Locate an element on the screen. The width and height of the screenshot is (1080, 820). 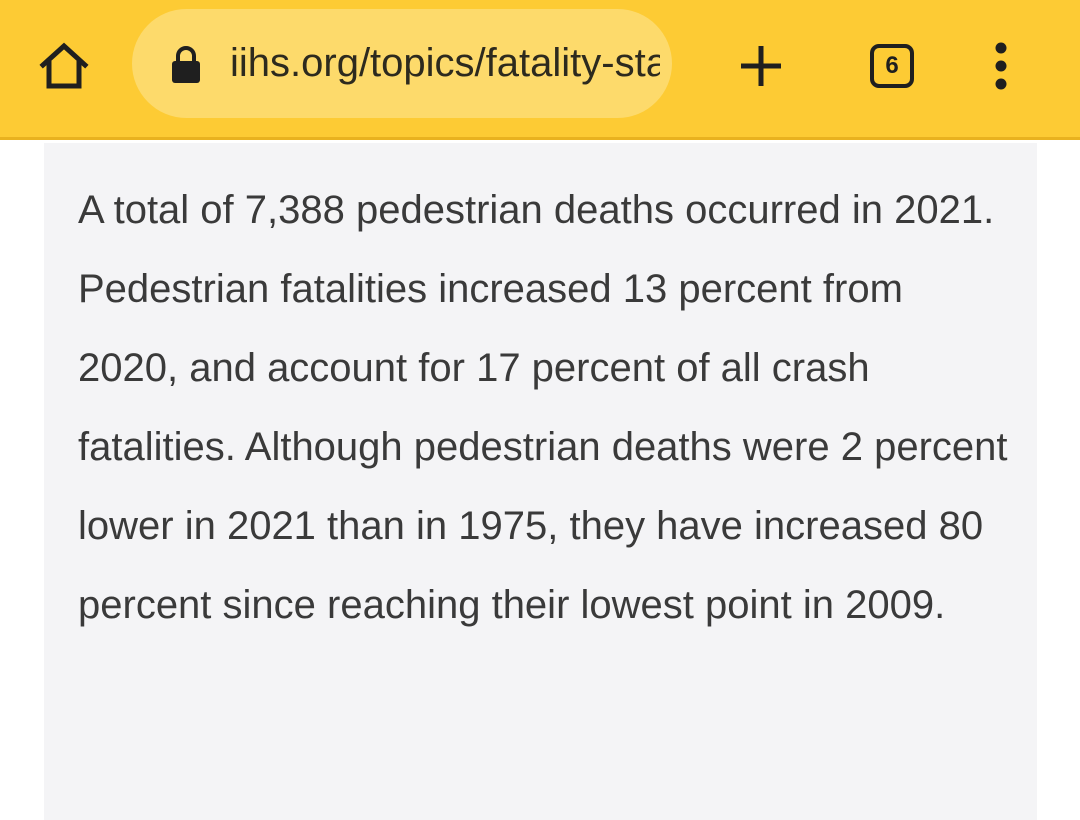
home-icon is located at coordinates (64, 65).